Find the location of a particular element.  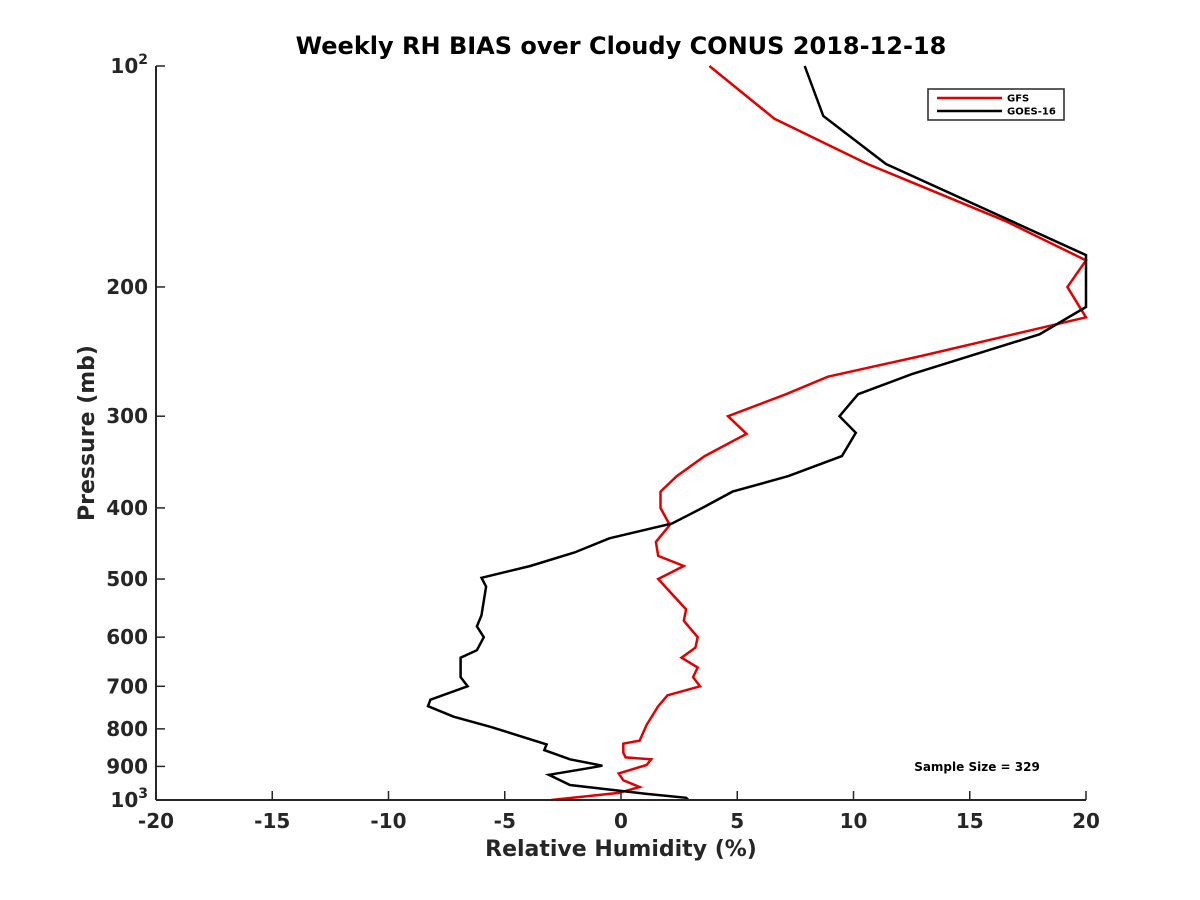

legend-box is located at coordinates (996, 104).